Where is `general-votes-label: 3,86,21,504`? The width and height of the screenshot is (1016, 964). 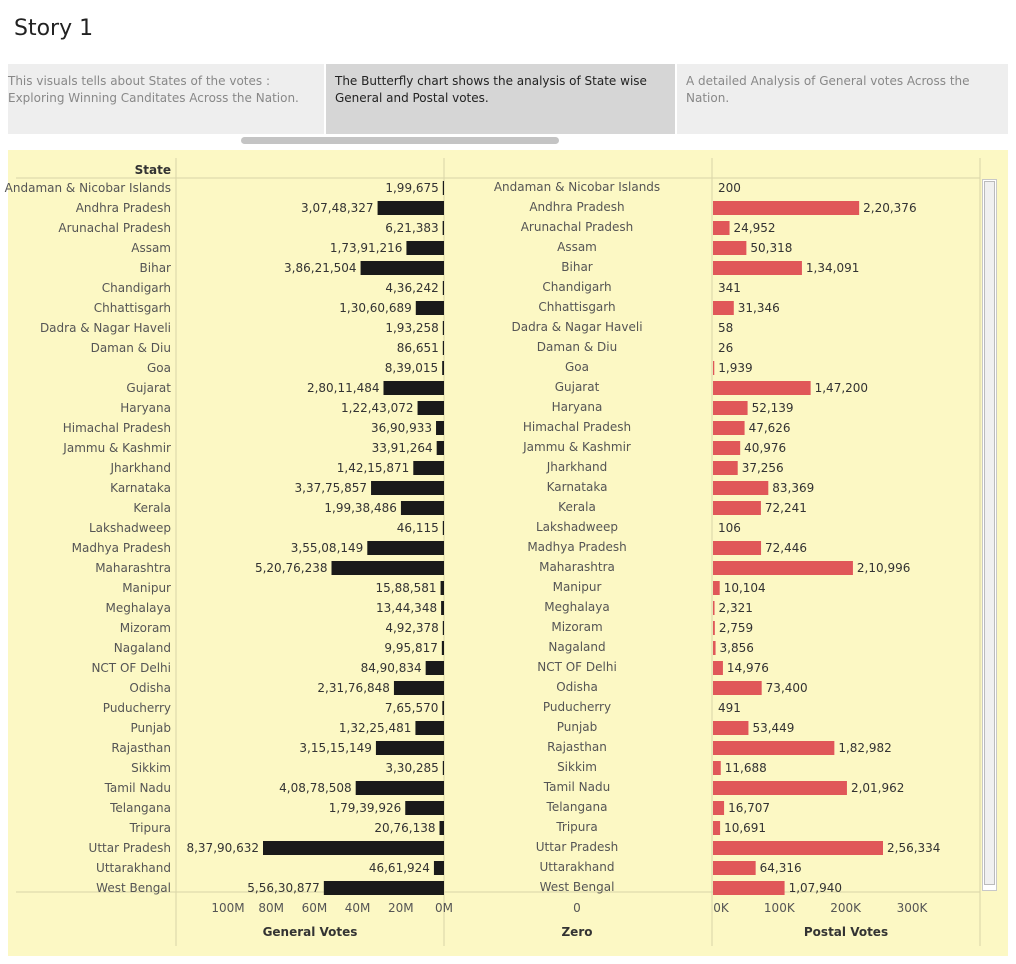
general-votes-label: 3,86,21,504 is located at coordinates (320, 268).